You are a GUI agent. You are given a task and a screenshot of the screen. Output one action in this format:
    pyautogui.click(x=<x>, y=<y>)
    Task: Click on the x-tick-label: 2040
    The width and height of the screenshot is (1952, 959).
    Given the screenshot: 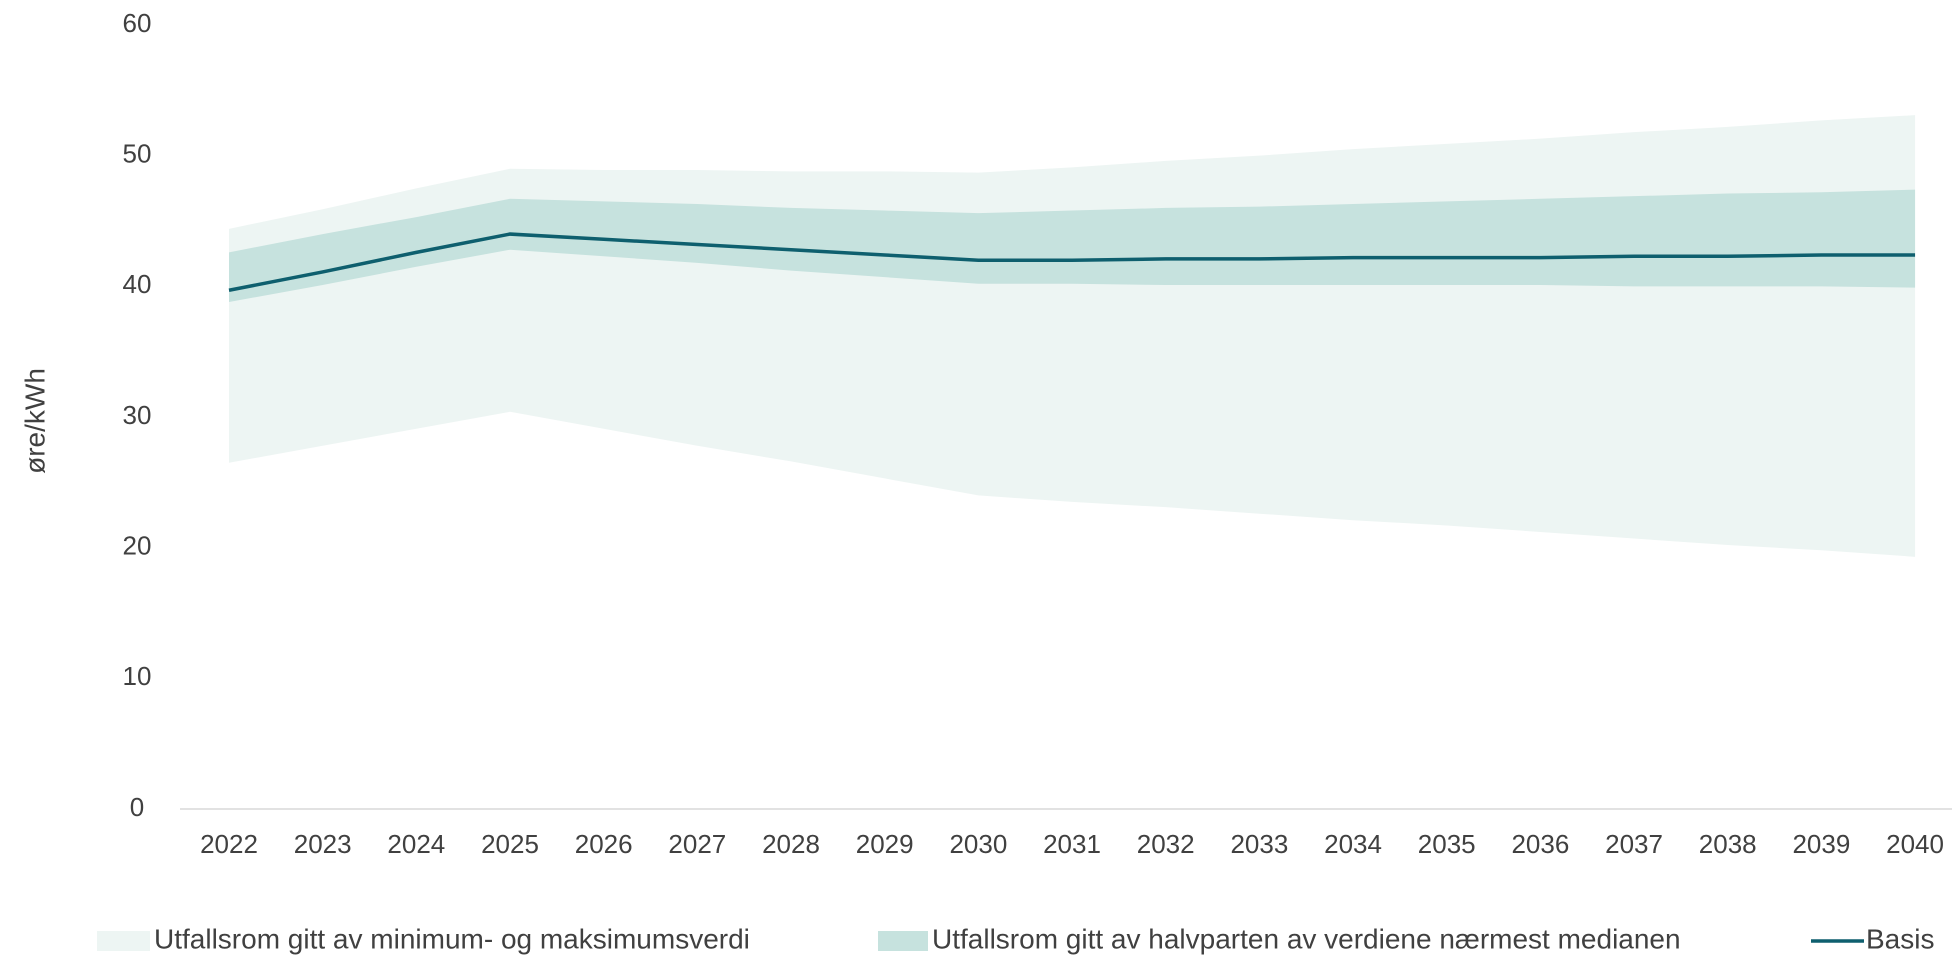 What is the action you would take?
    pyautogui.click(x=1915, y=844)
    